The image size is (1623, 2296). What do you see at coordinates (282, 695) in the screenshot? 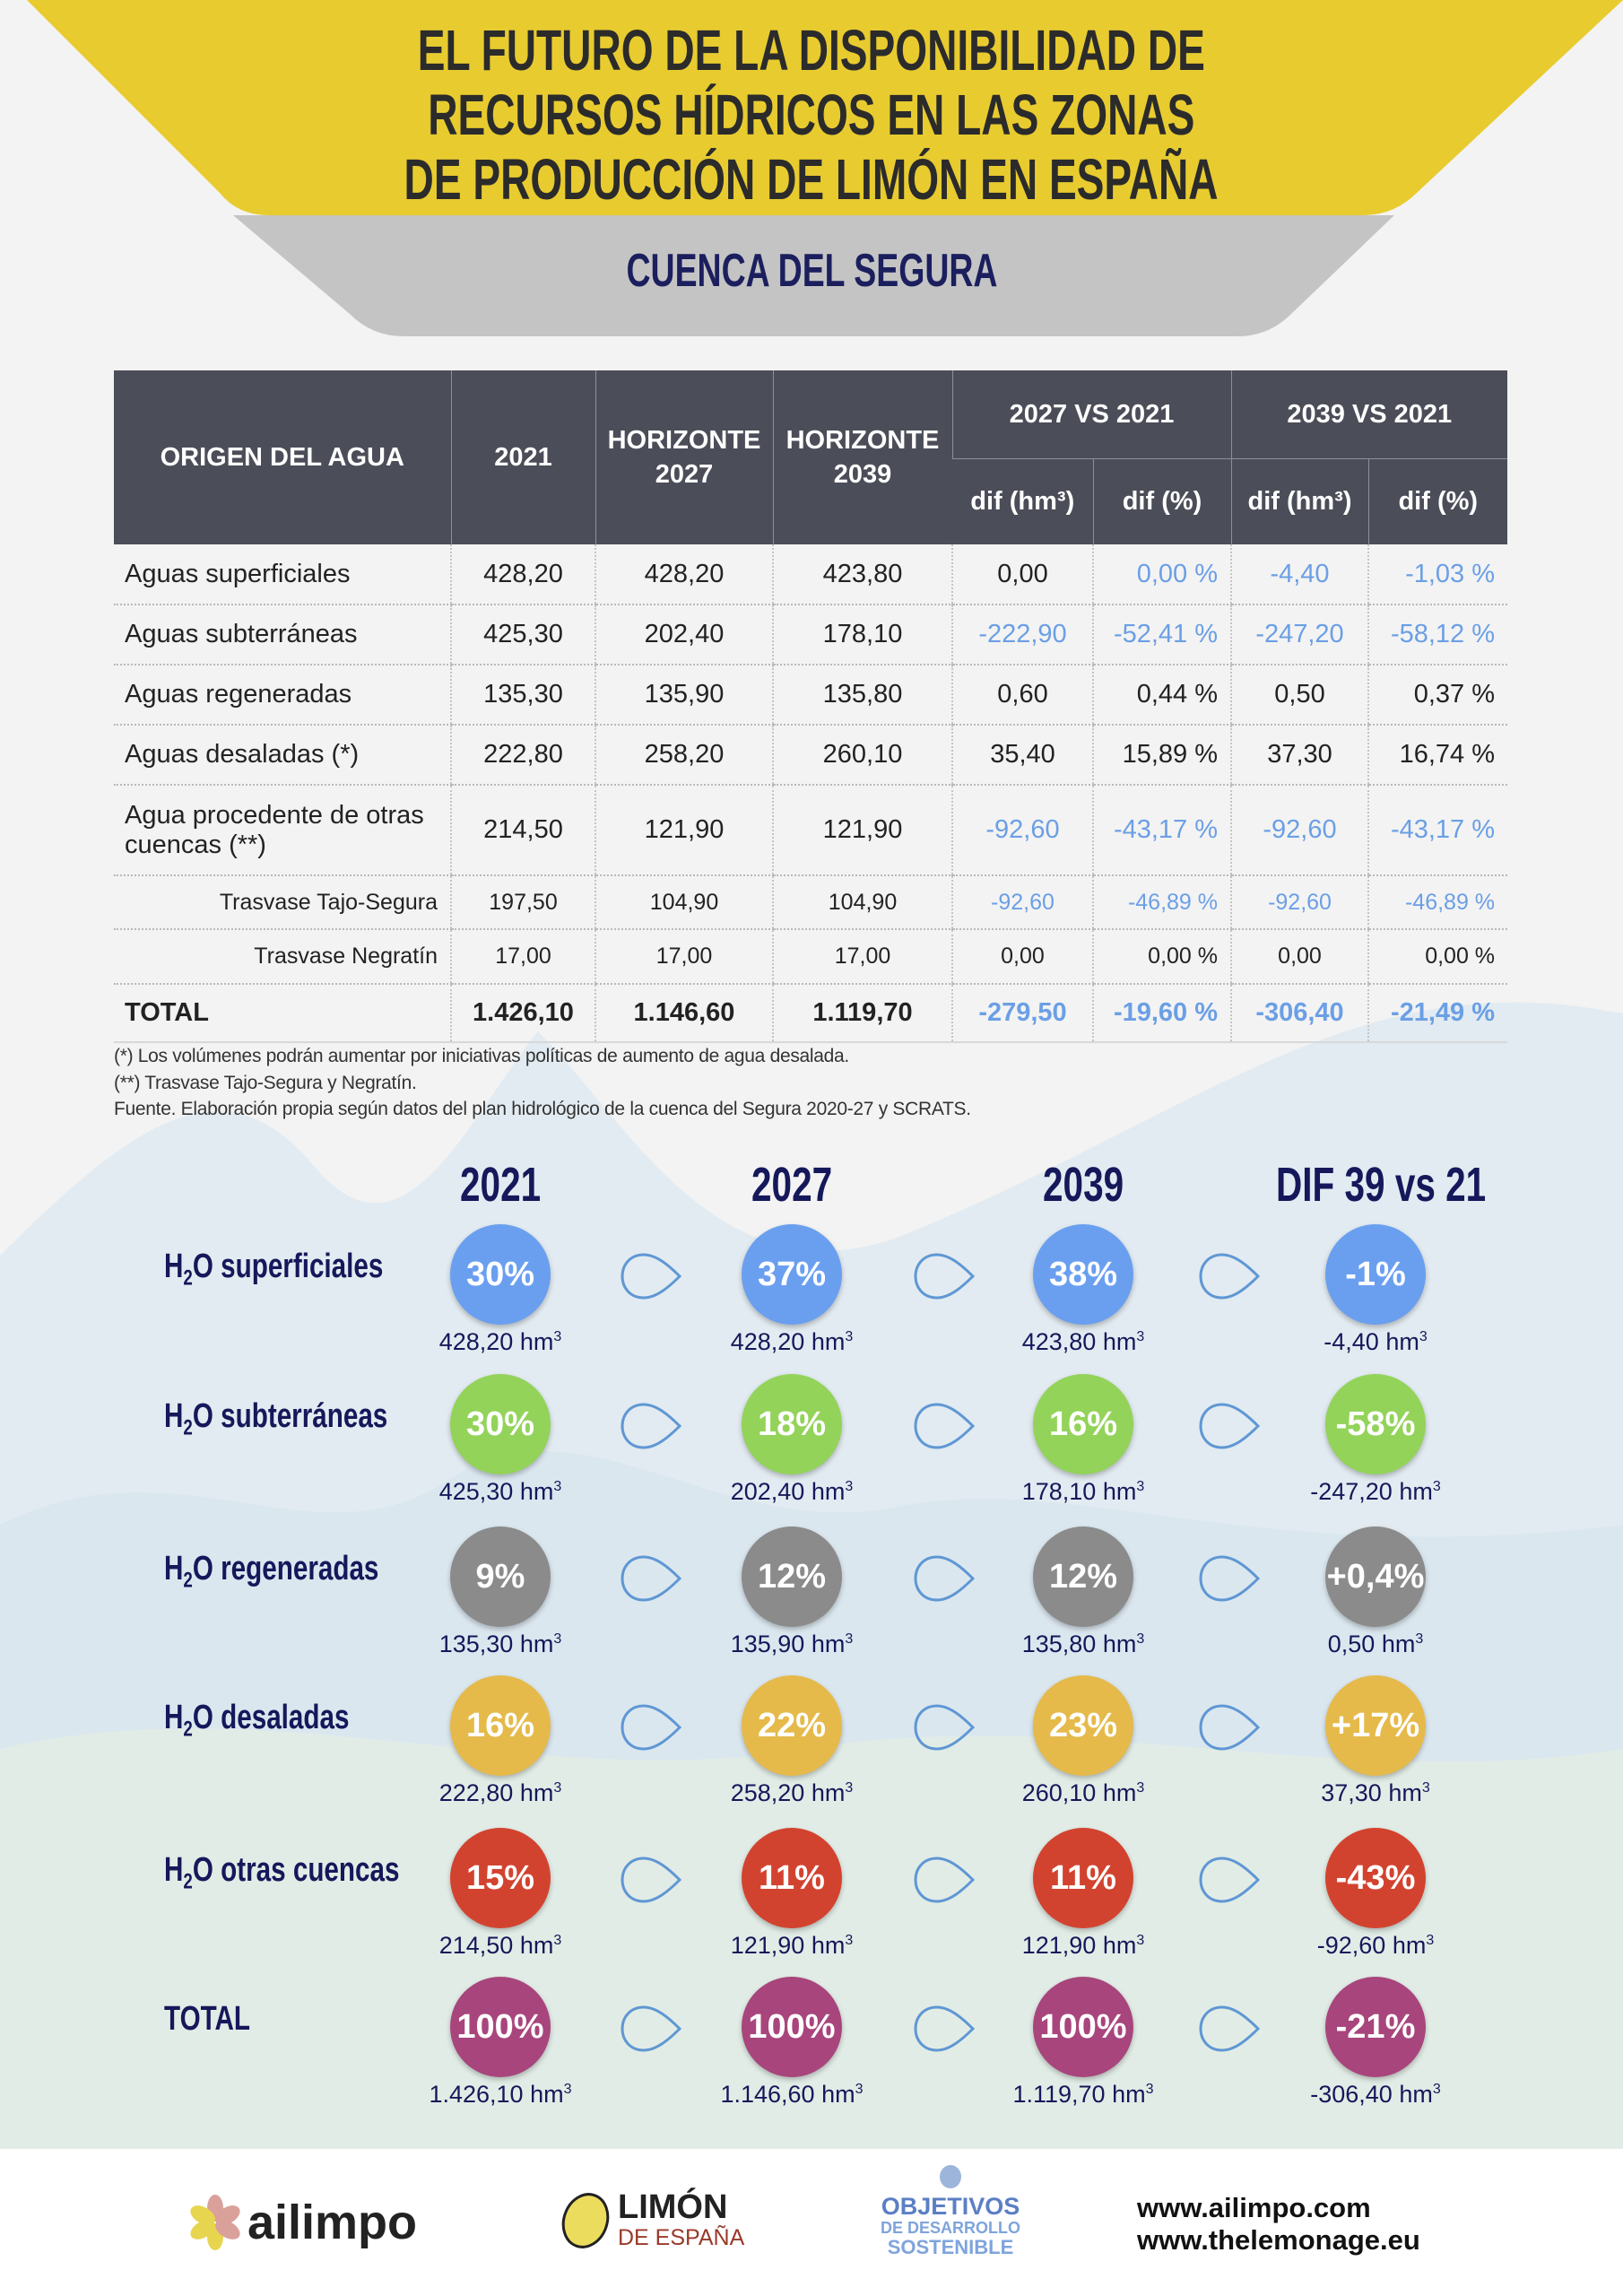
I see `row-label: Aguas regeneradas` at bounding box center [282, 695].